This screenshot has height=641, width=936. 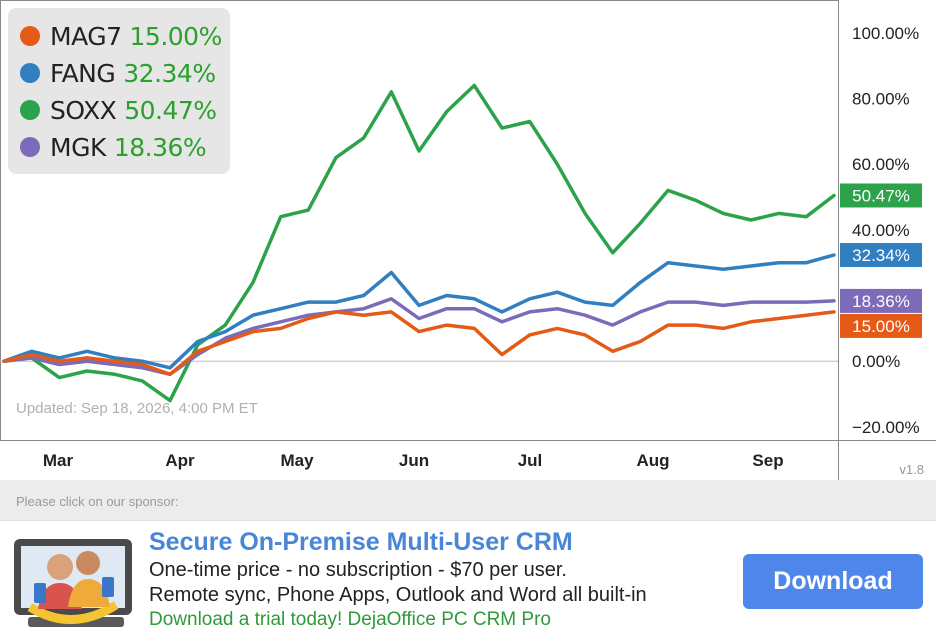 I want to click on legend-item-mgk: MGK 18.36%, so click(x=113, y=147).